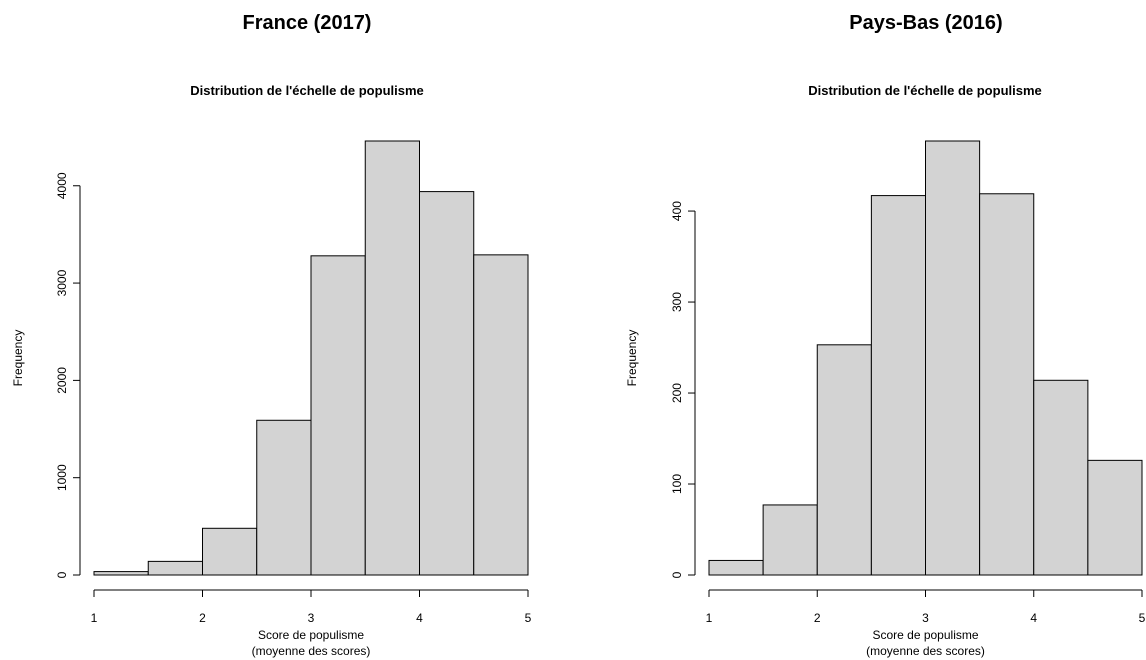  What do you see at coordinates (1033, 618) in the screenshot?
I see `pays-bas-x-tick-label: 4` at bounding box center [1033, 618].